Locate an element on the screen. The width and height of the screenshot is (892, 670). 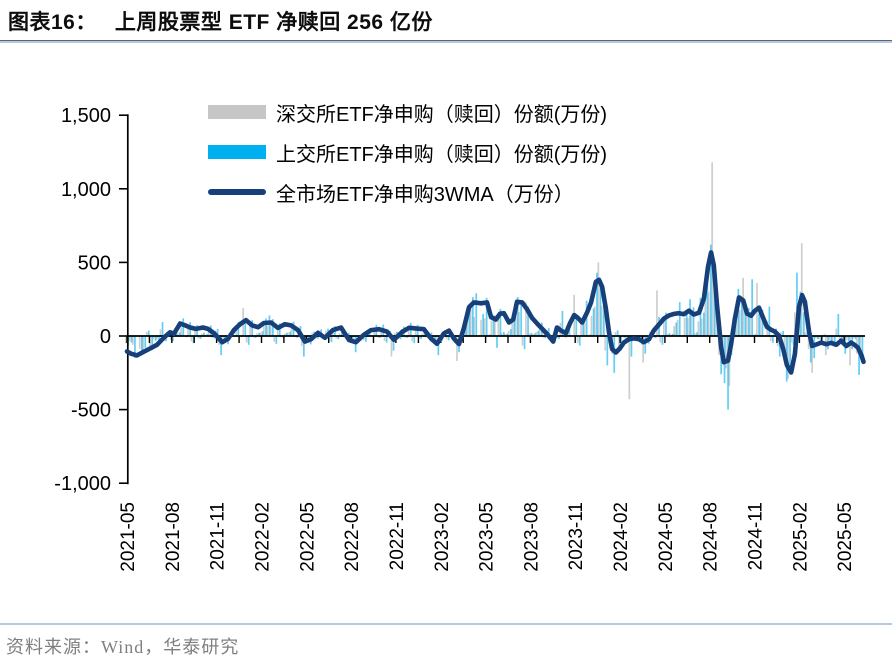
legend-label: 上交所ETF净申购（赎回）份额(万份) is located at coordinates (442, 154).